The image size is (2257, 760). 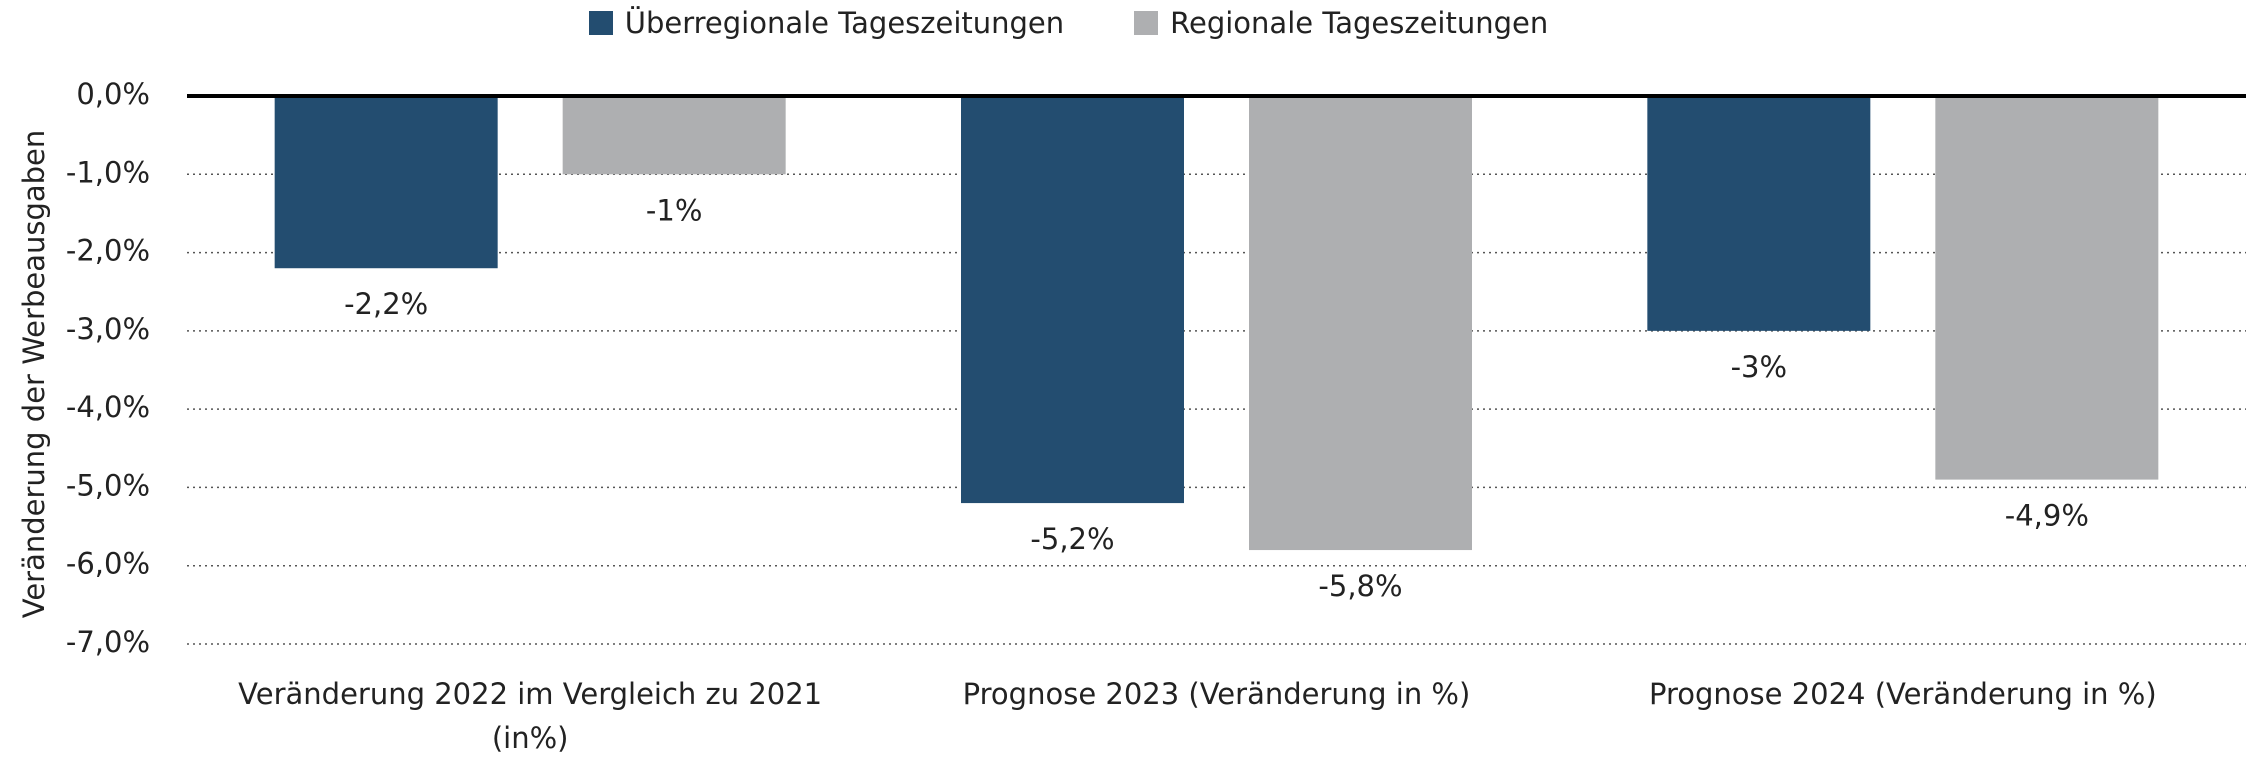 I want to click on y-tick-label: -2,0%, so click(x=108, y=251).